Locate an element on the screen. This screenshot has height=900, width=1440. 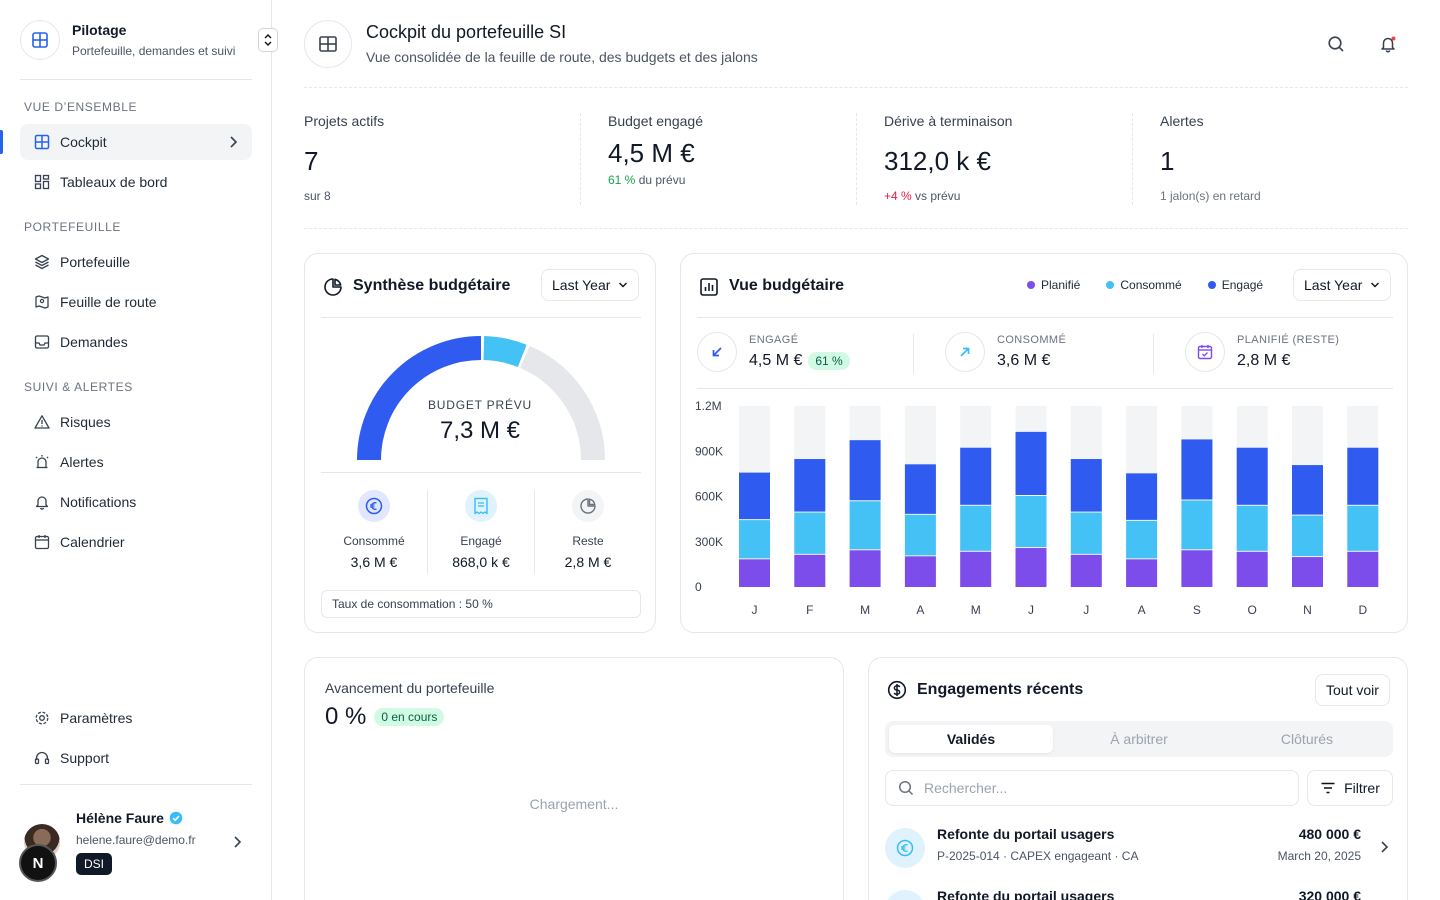
search-icon is located at coordinates (906, 788).